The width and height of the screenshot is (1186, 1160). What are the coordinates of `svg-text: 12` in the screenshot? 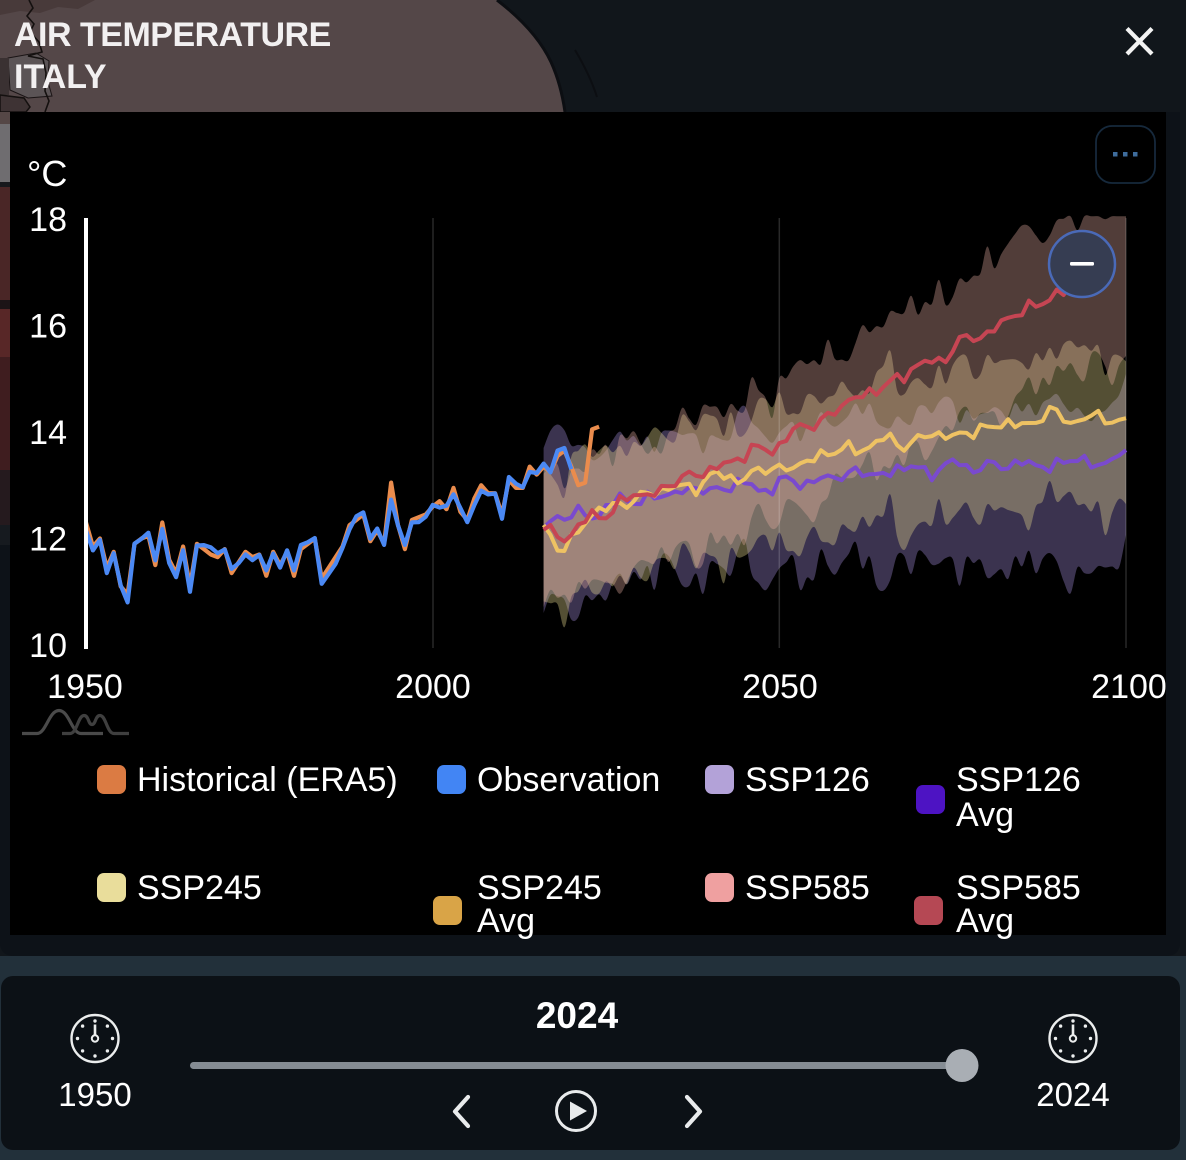 It's located at (48, 540).